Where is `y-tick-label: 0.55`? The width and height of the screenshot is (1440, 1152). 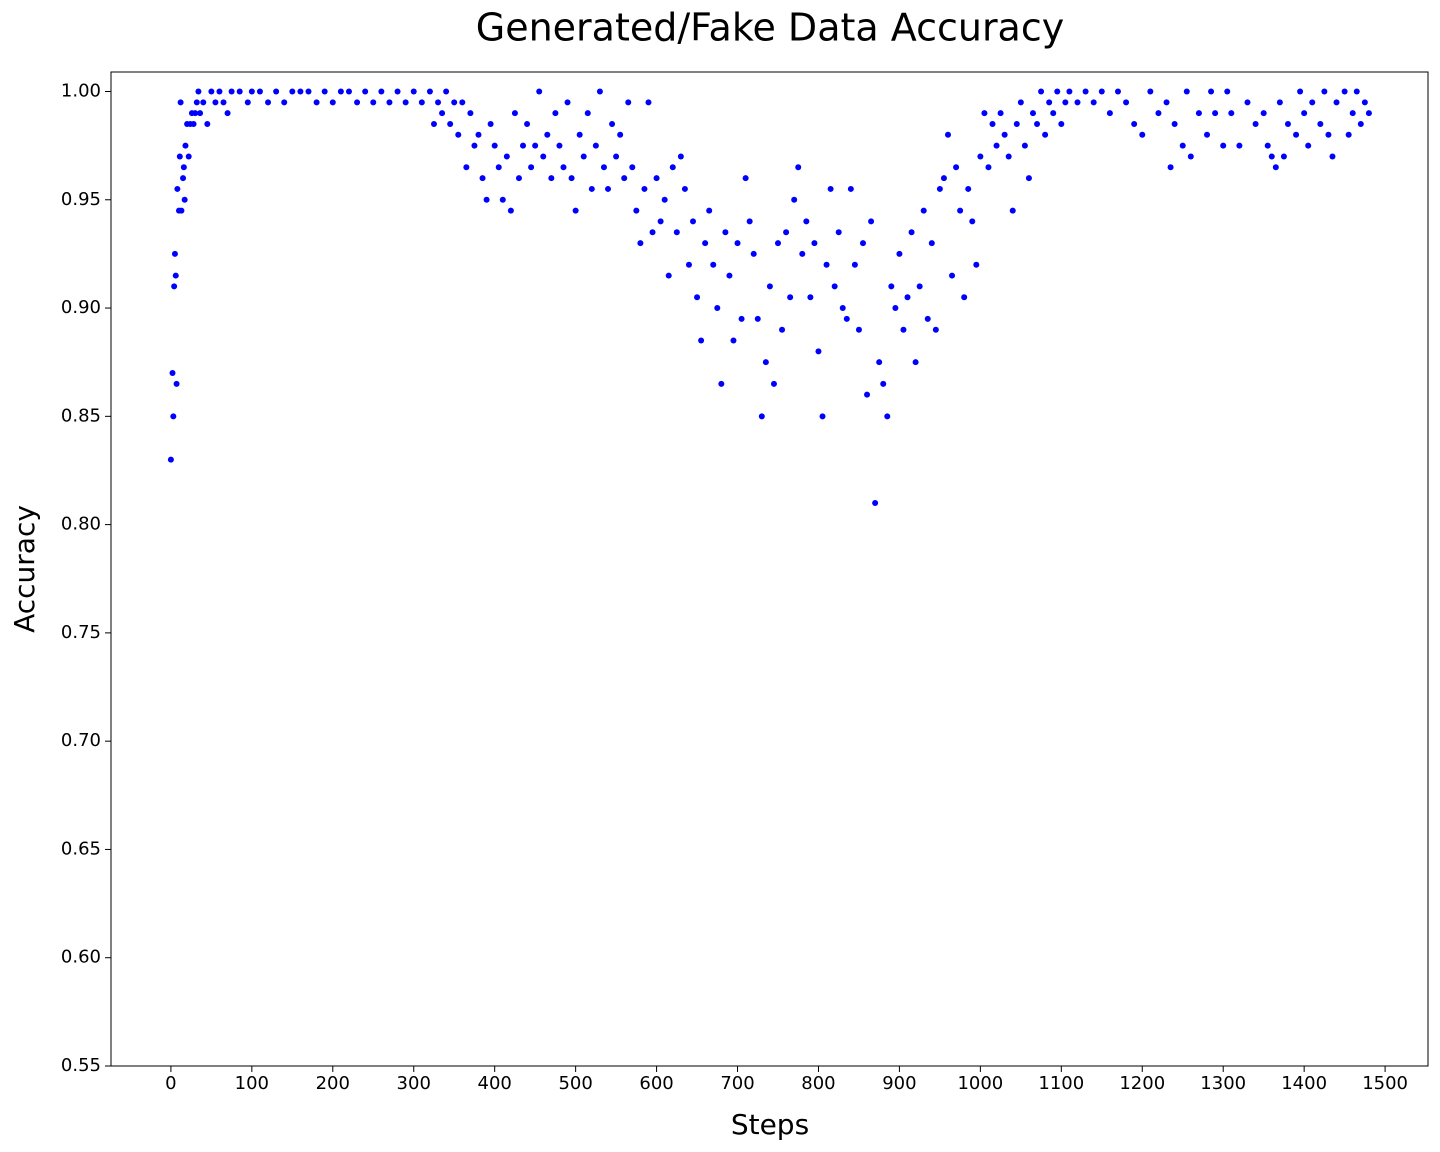
y-tick-label: 0.55 is located at coordinates (81, 1065).